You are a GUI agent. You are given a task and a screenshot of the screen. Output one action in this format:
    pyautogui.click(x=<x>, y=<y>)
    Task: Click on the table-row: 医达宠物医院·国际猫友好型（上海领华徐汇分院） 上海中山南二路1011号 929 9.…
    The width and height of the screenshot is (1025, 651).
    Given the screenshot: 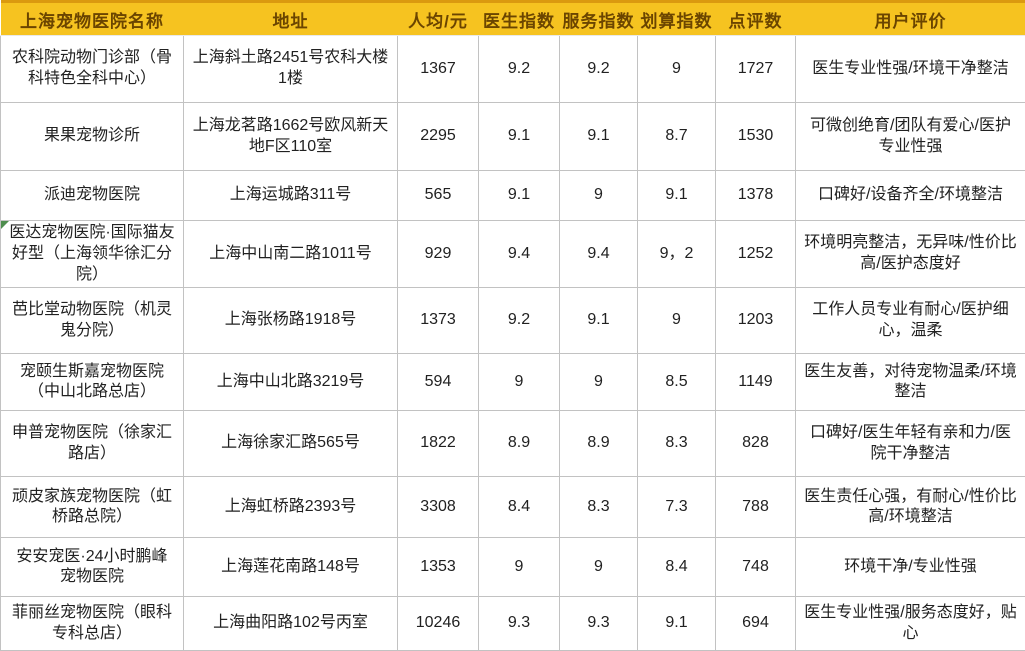 What is the action you would take?
    pyautogui.click(x=513, y=254)
    